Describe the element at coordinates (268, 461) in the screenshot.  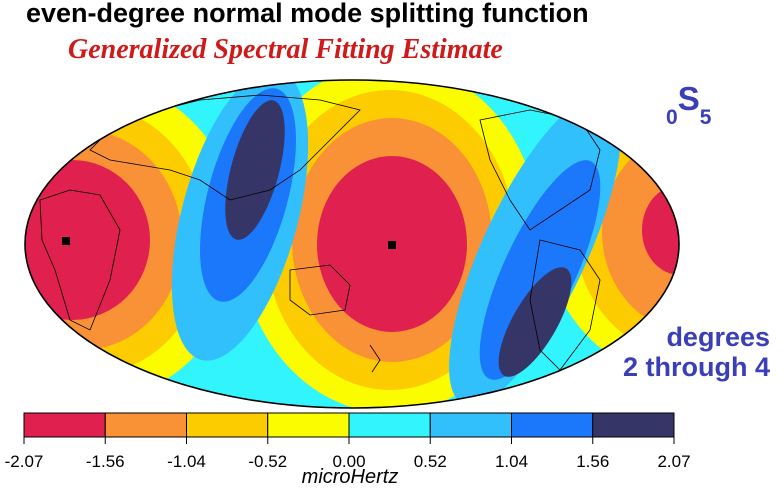
I see `colorbar-tick-label: -0.52` at that location.